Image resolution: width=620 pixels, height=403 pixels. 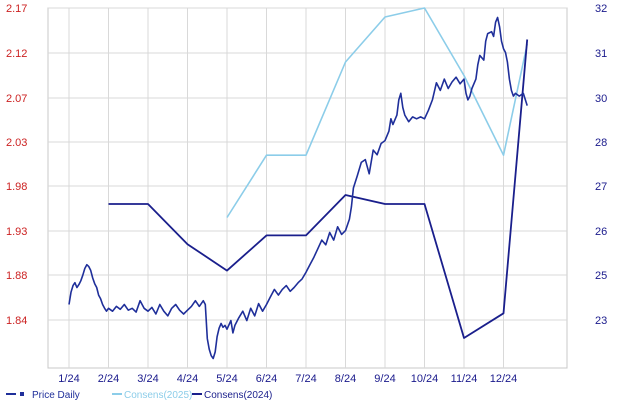 I want to click on left-tick-label: 1.84, so click(x=16, y=321).